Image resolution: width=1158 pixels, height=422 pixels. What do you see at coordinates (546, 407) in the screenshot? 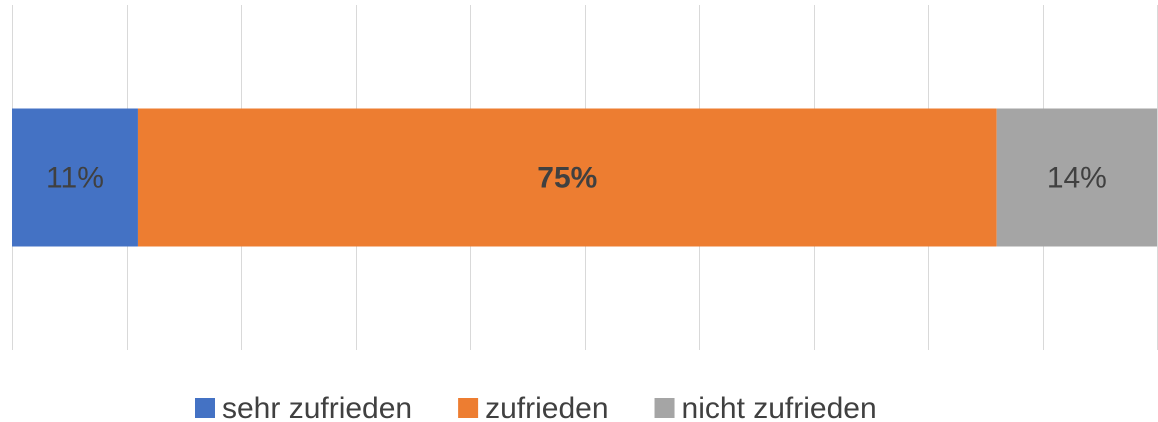
I see `legend-label: zufrieden` at bounding box center [546, 407].